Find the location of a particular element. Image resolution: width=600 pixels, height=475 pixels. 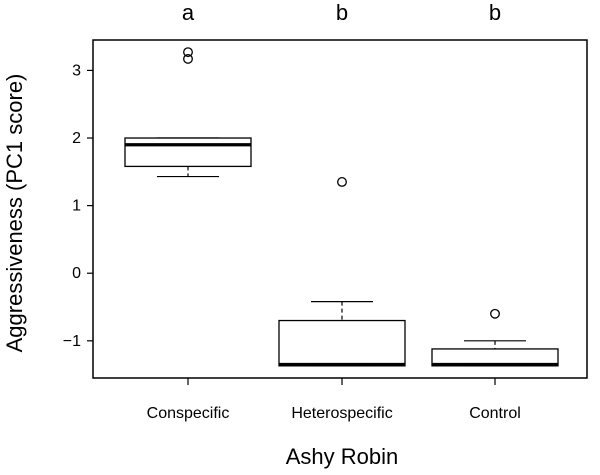

x-tick-label: Control is located at coordinates (495, 413).